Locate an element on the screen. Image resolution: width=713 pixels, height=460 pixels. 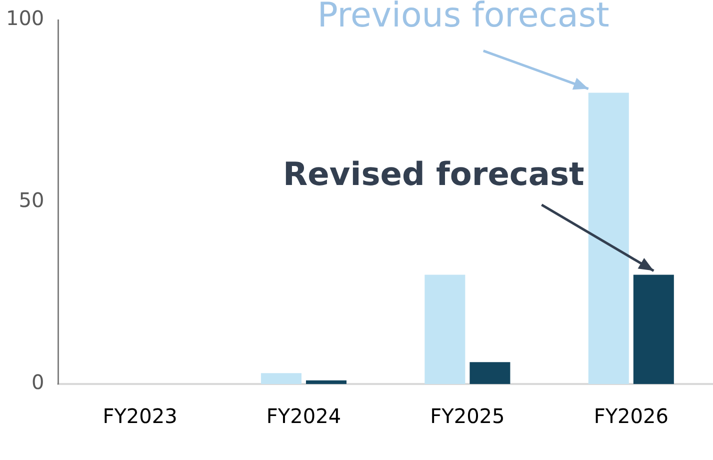
y-tick-label: 50 is located at coordinates (31, 200).